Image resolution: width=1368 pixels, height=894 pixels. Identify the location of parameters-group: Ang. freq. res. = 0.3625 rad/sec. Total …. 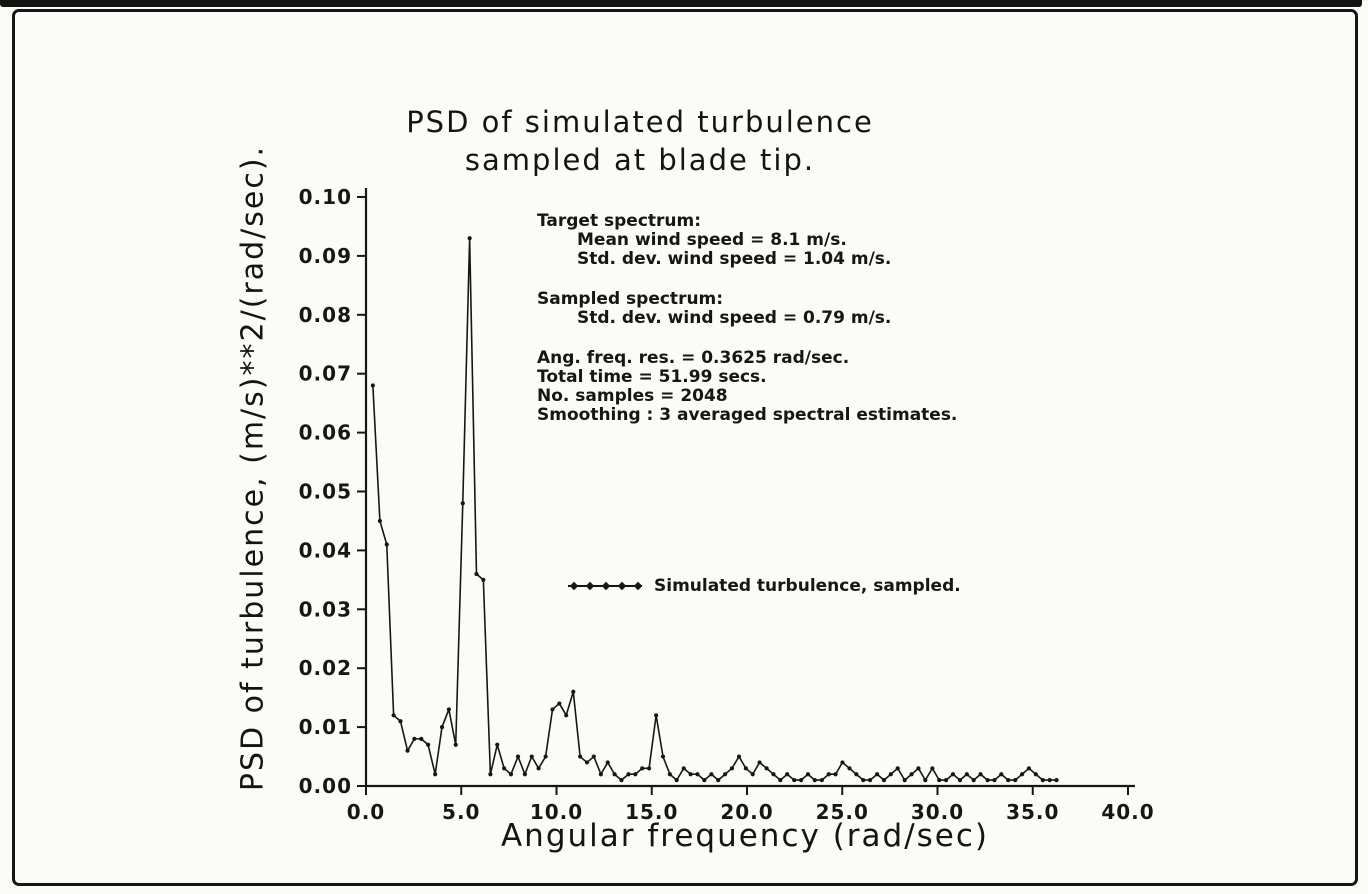
(777, 387).